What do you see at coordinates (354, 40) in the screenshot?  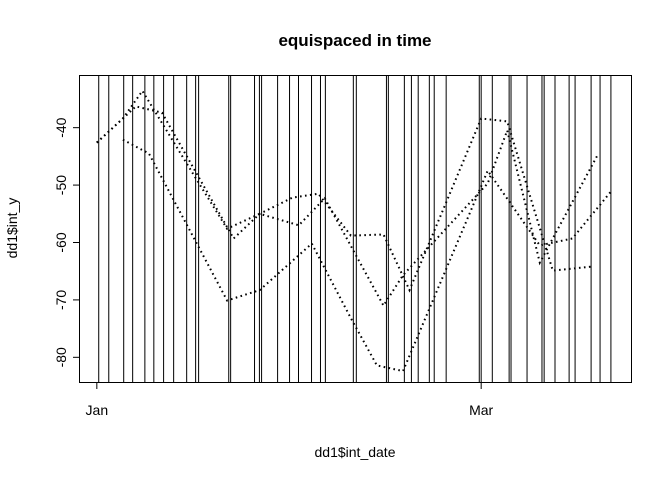 I see `chart-title: equispaced in time` at bounding box center [354, 40].